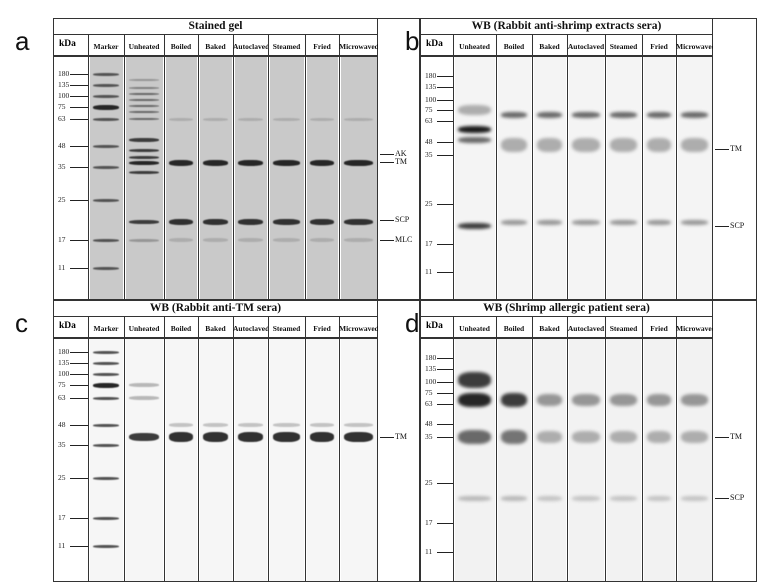 The image size is (771, 587). What do you see at coordinates (412, 323) in the screenshot?
I see `panel-letter-d: d` at bounding box center [412, 323].